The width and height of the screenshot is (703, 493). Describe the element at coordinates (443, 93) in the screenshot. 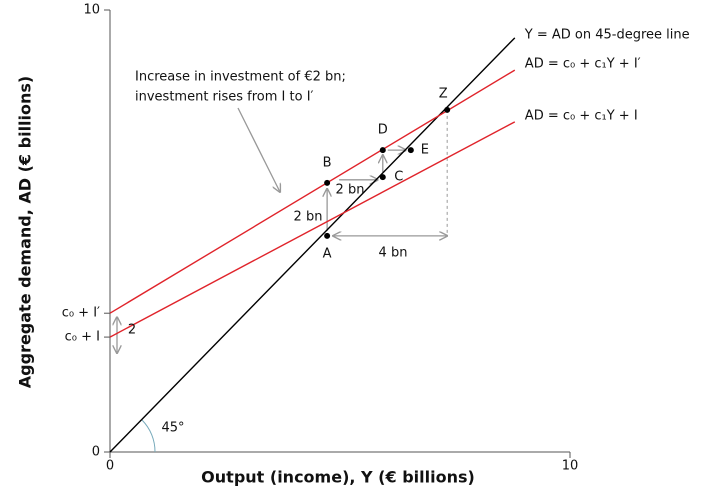

I see `point-label: Z` at that location.